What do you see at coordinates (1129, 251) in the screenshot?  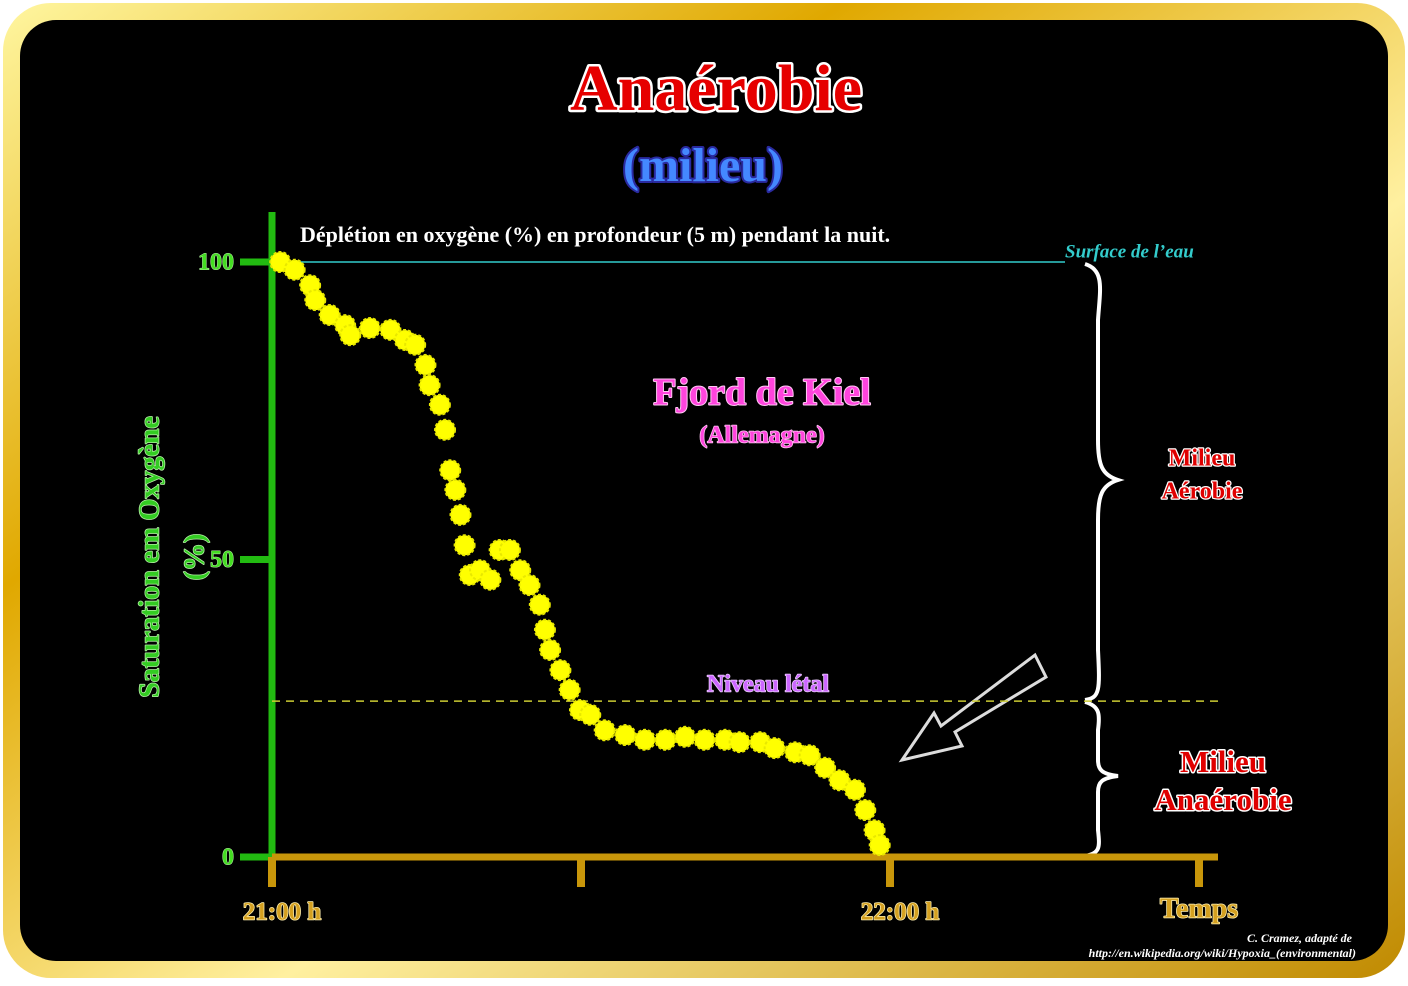 I see `surface-label: Surface de l’eau` at bounding box center [1129, 251].